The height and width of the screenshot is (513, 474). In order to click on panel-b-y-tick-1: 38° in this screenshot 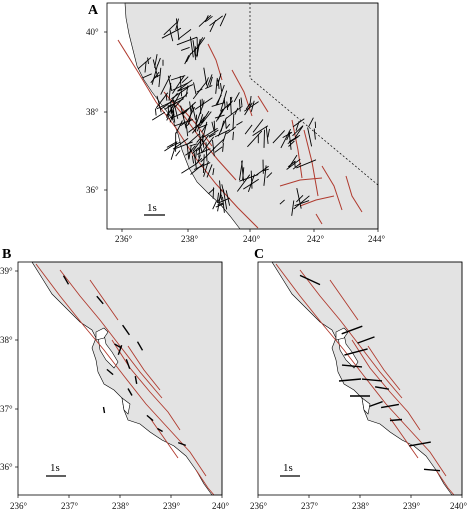, I will do `click(6, 340)`.